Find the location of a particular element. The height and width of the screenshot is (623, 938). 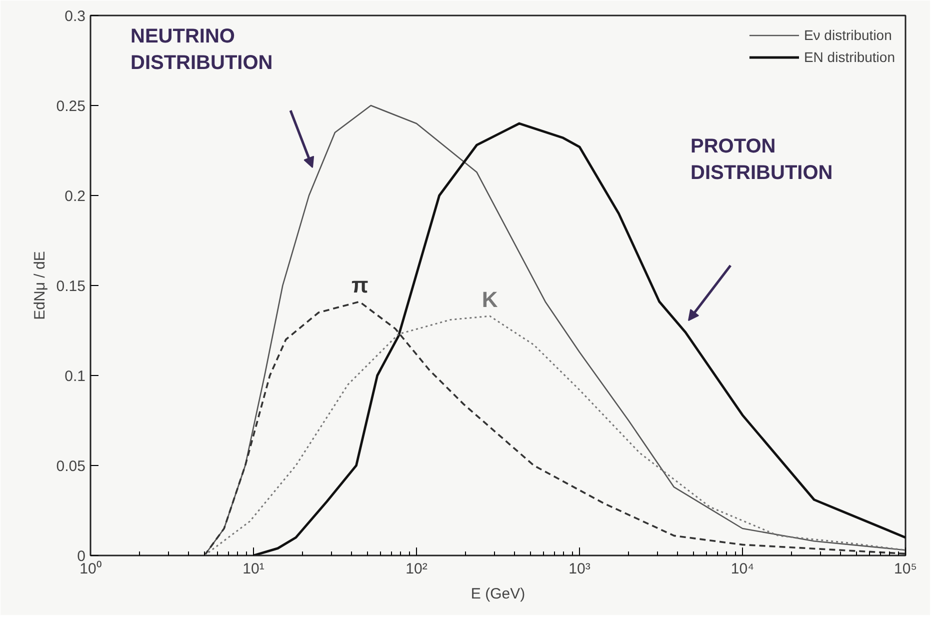

x-tick-label: 10² is located at coordinates (417, 569).